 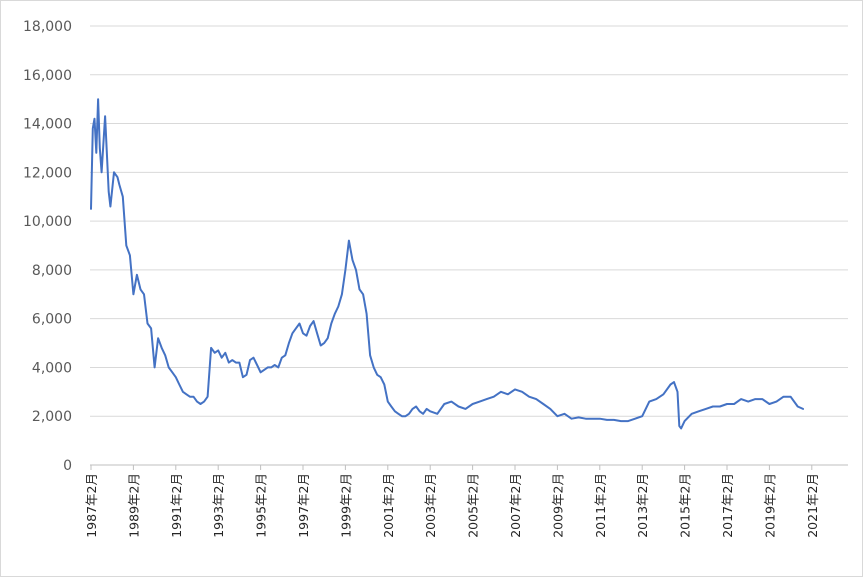 What do you see at coordinates (67, 466) in the screenshot?
I see `y-tick-label: 0` at bounding box center [67, 466].